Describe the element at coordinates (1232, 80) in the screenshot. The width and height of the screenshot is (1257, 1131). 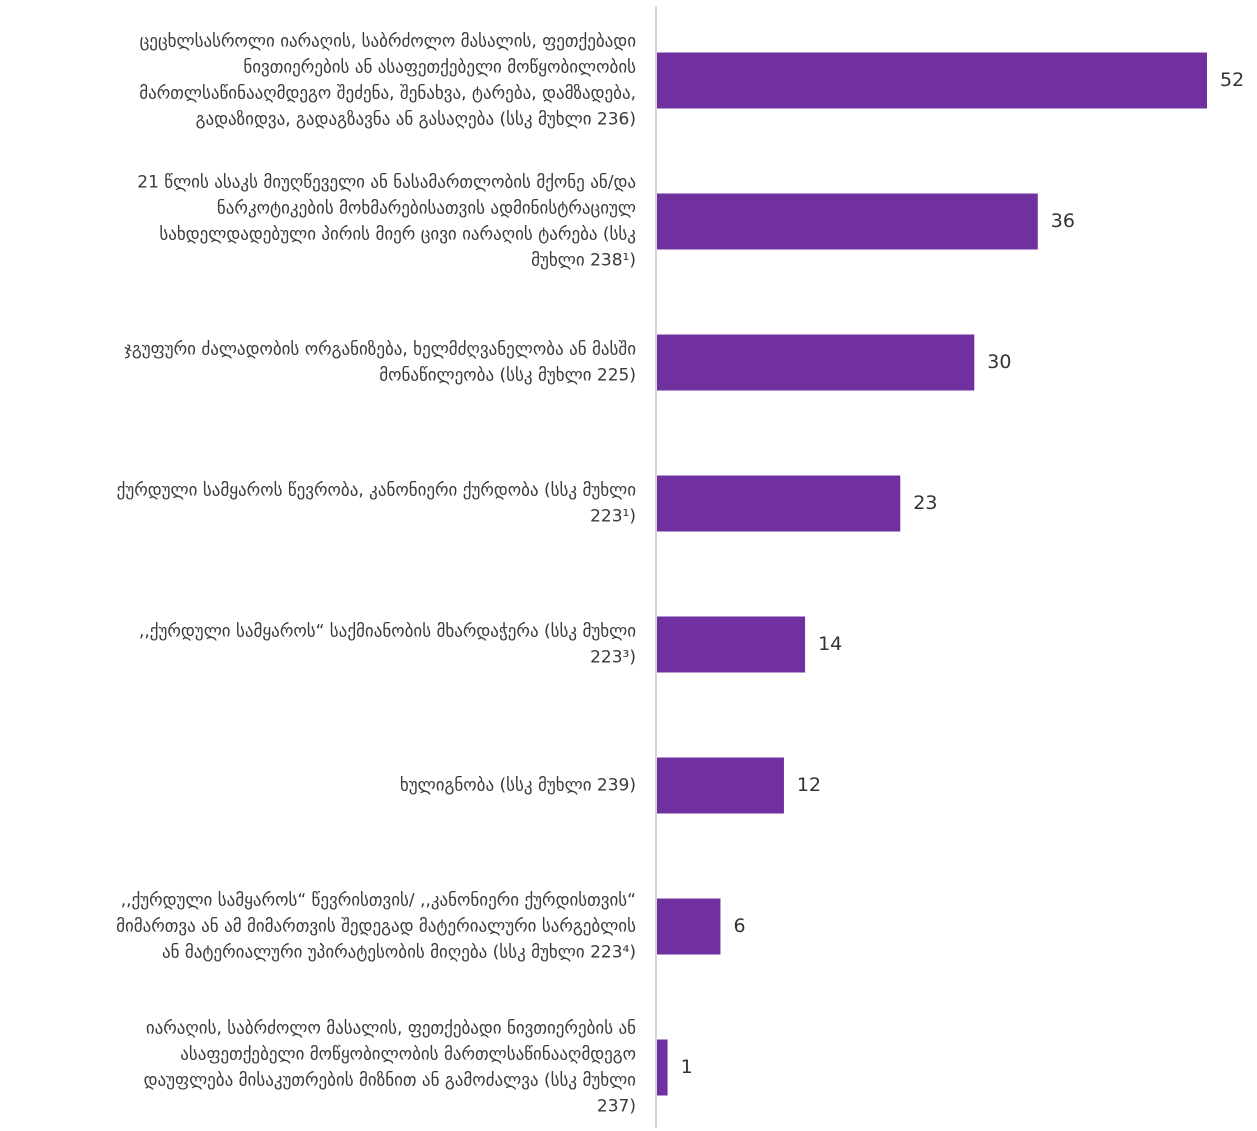
I see `bar-value-label: 52` at that location.